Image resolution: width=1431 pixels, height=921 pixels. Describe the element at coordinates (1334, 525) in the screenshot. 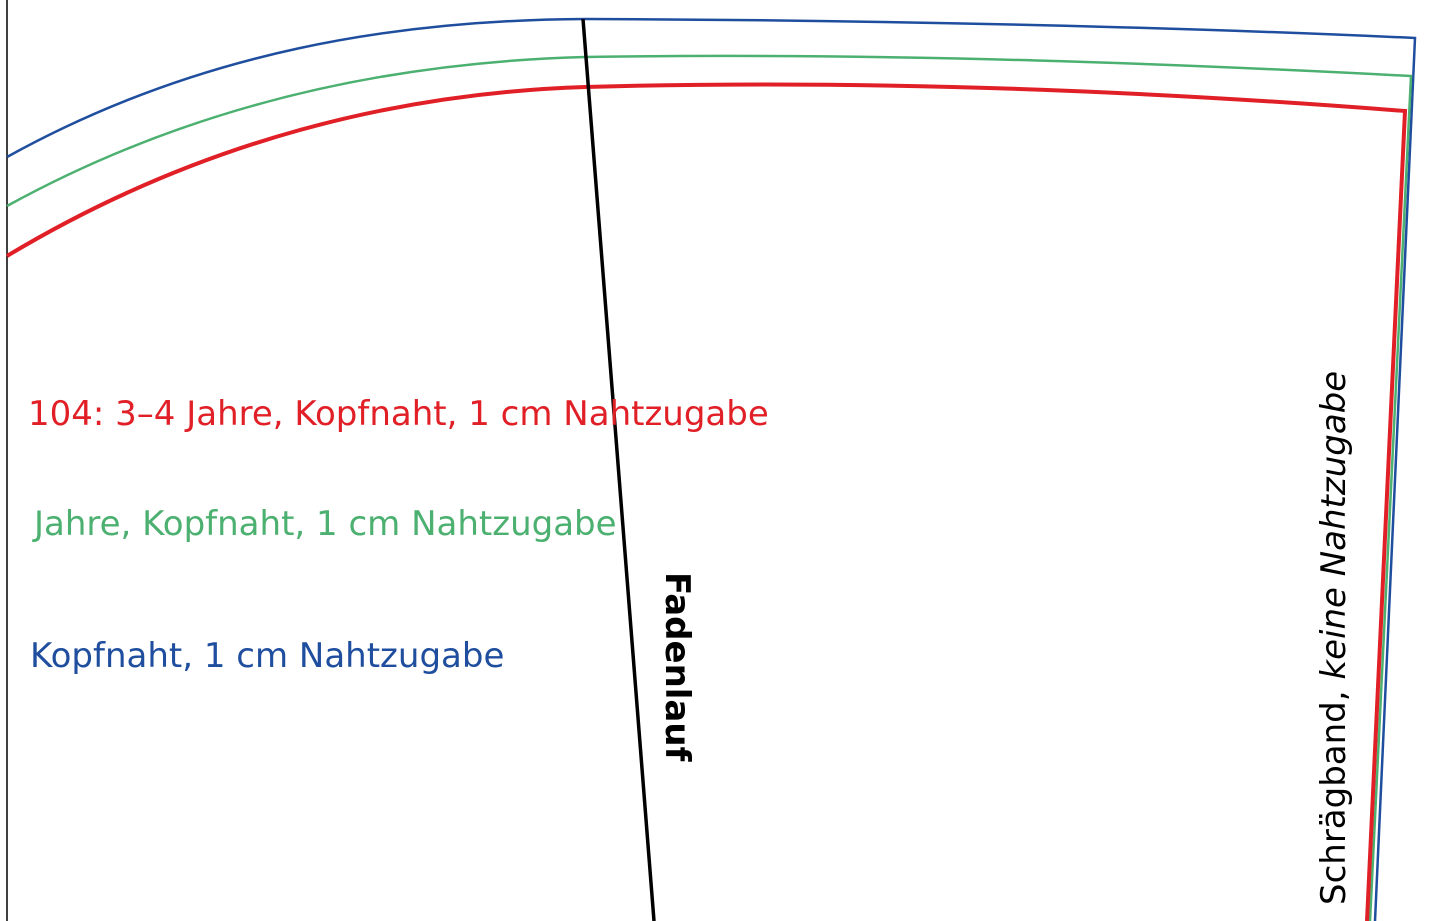

I see `edge-italic: keine Nahtzugabe` at that location.